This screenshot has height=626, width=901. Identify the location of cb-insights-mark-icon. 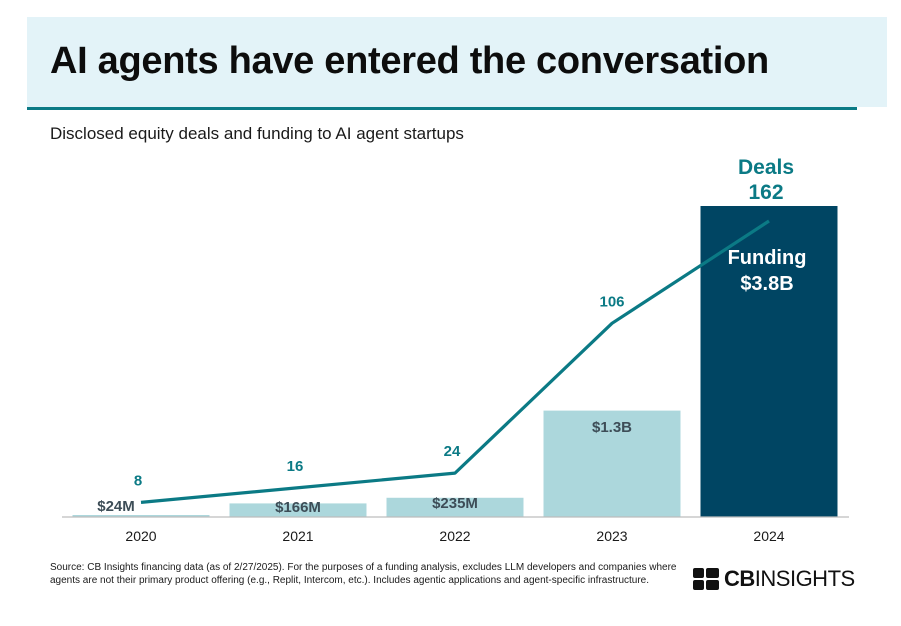
(706, 579).